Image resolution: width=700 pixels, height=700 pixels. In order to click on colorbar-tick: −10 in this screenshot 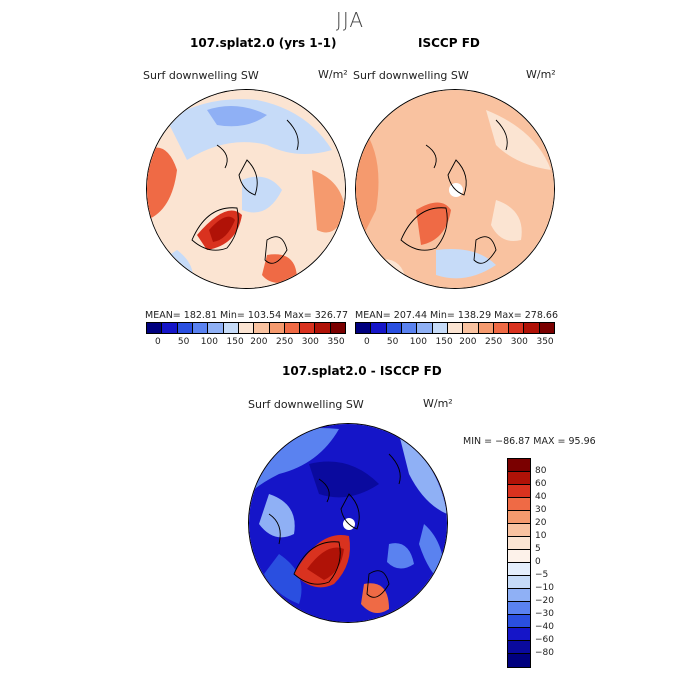, I will do `click(544, 588)`.